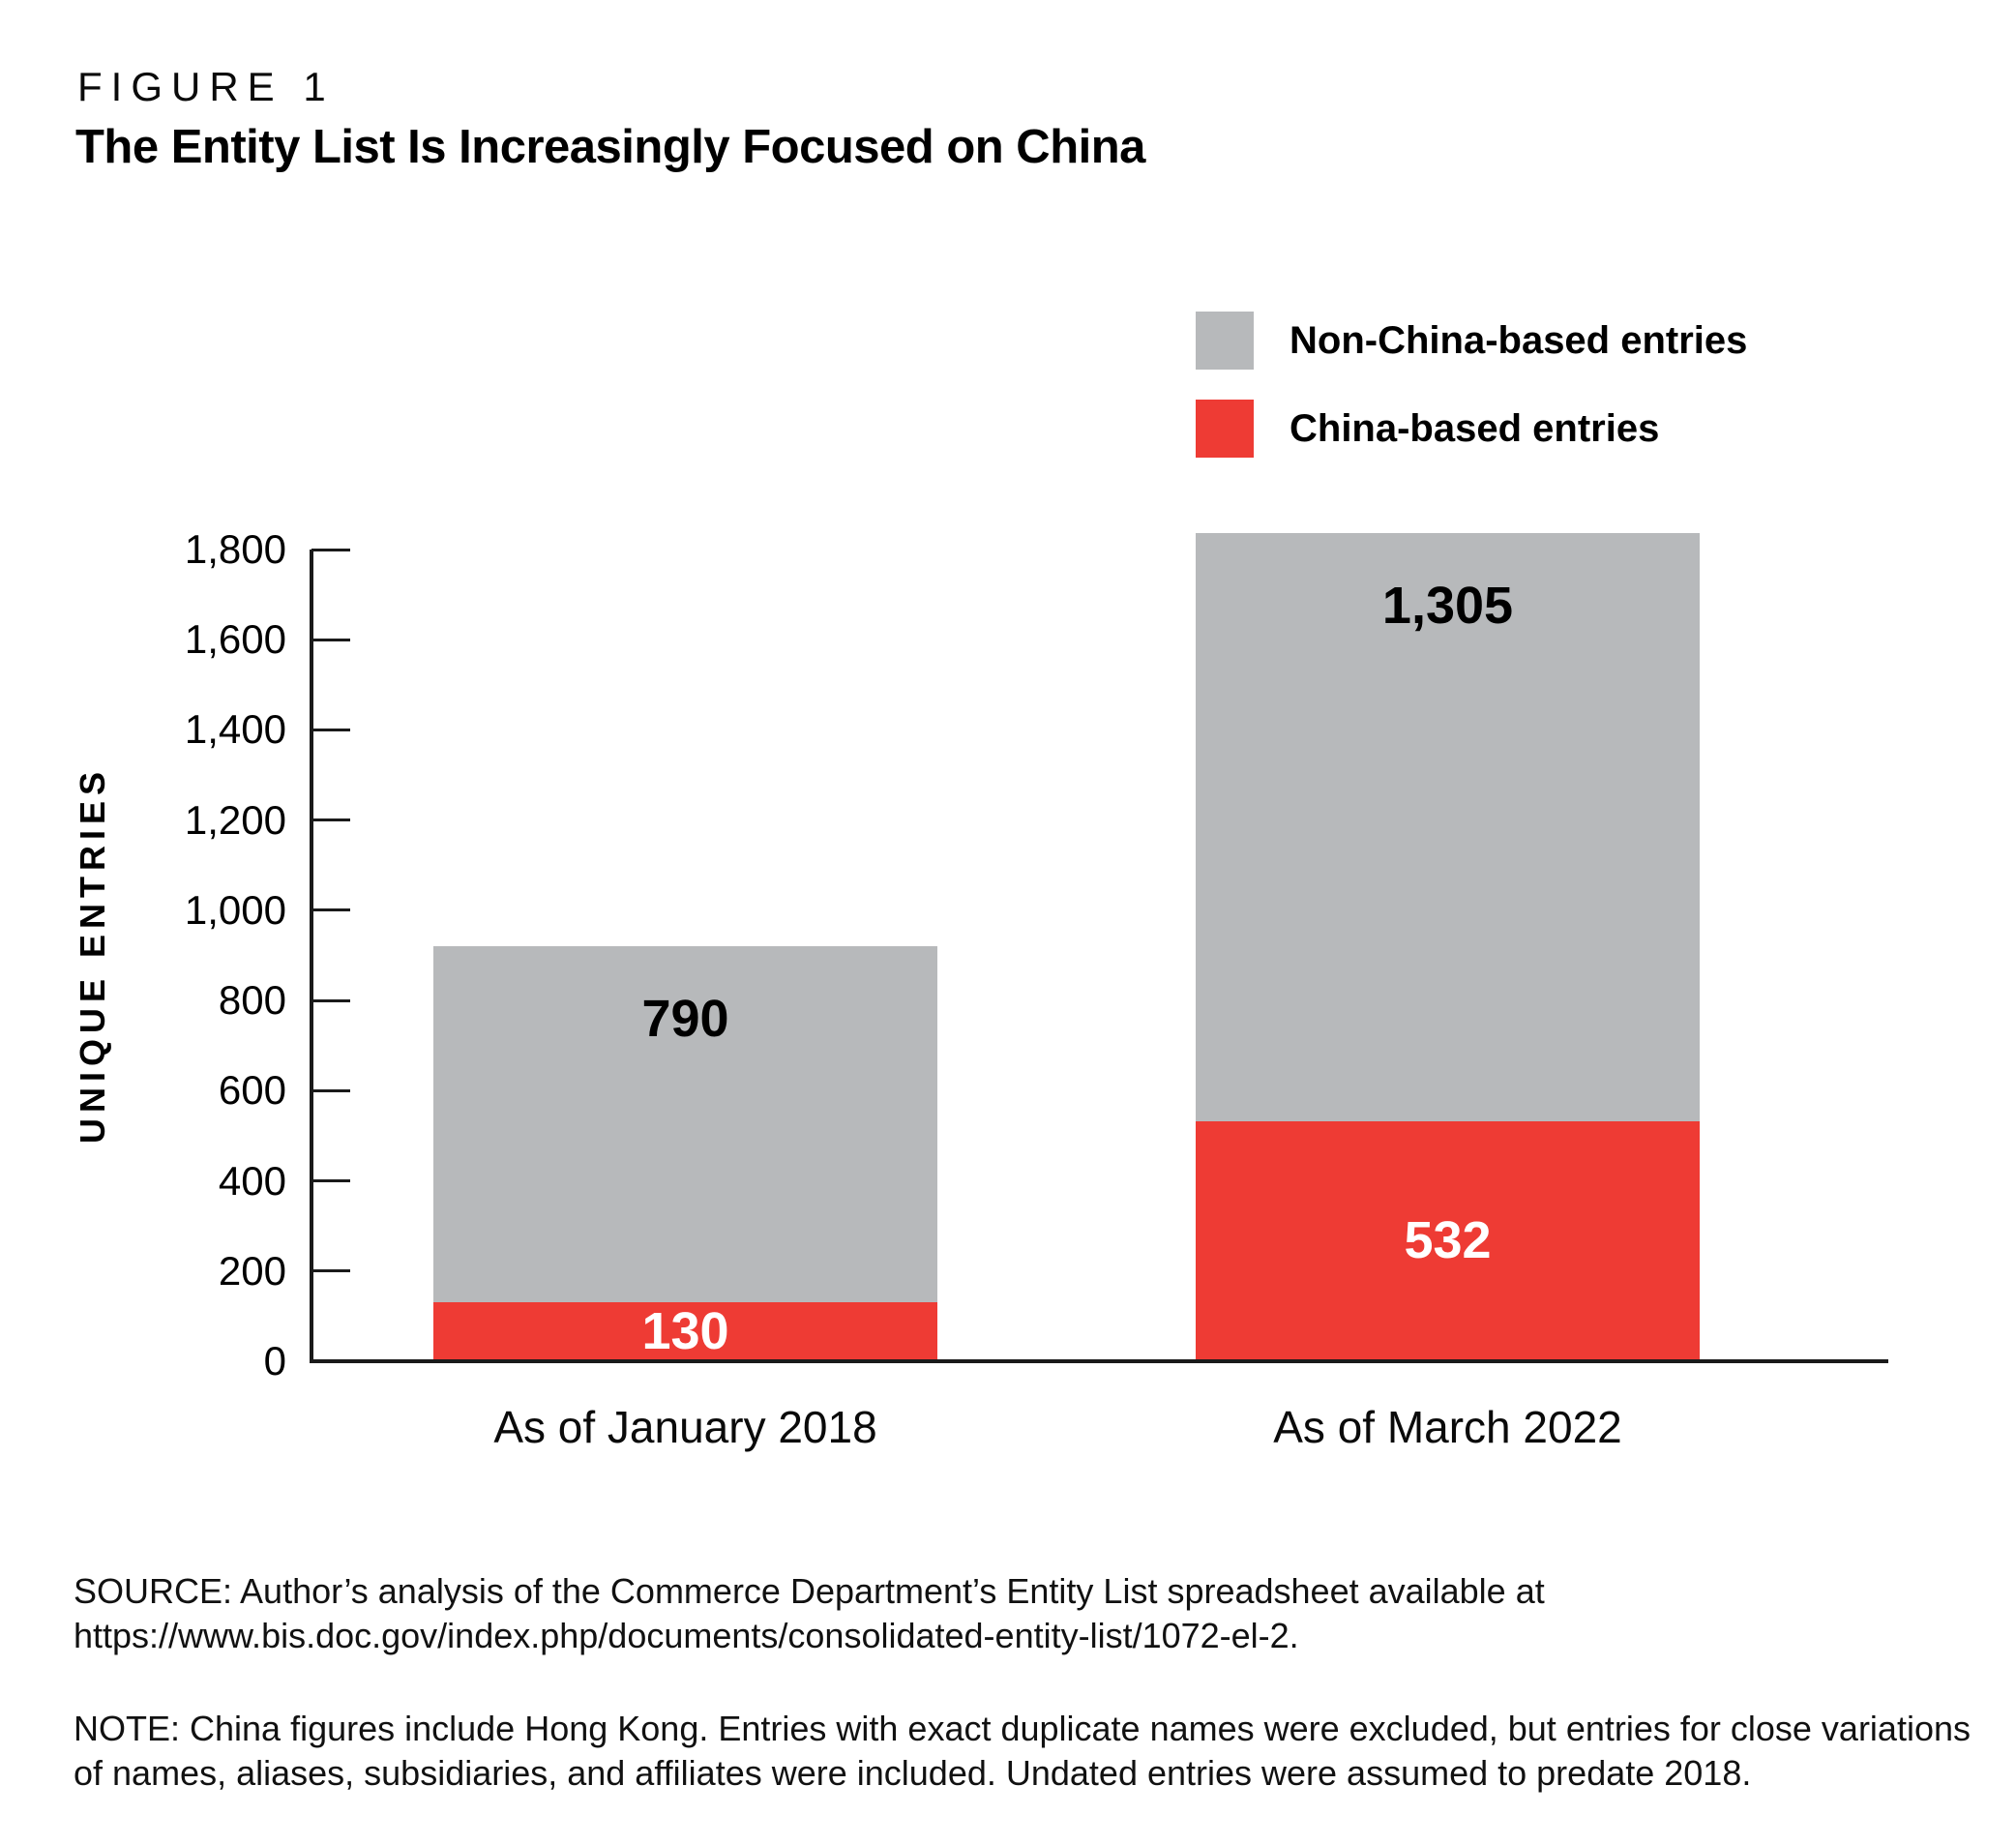  Describe the element at coordinates (235, 909) in the screenshot. I see `y-axis-tick-label: 1,000` at that location.